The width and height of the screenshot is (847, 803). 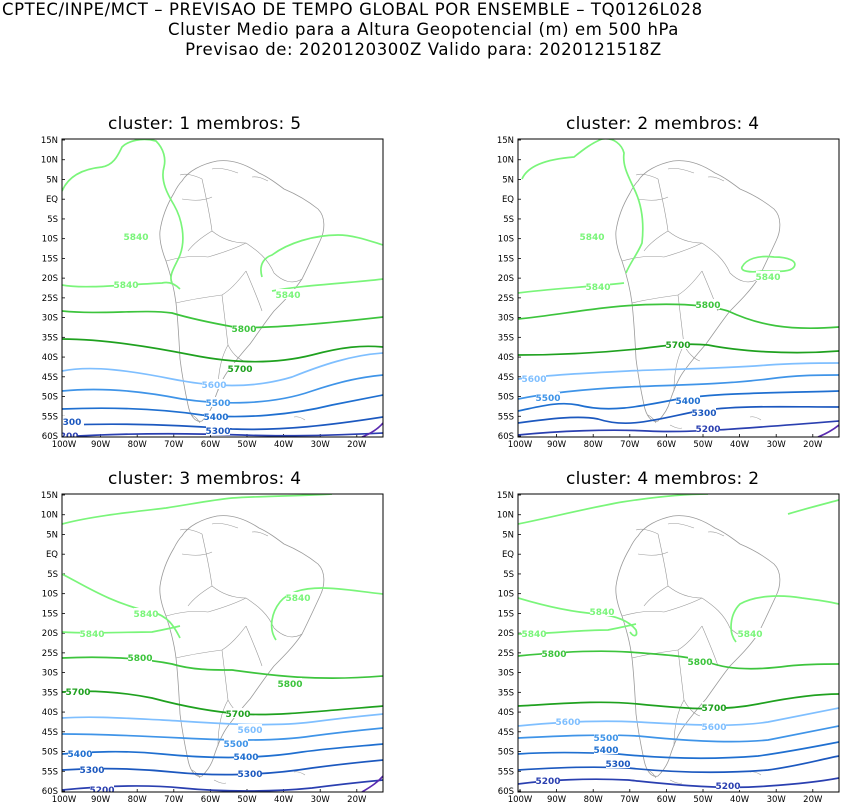 What do you see at coordinates (508, 220) in the screenshot?
I see `lat-tick-label: 5S` at bounding box center [508, 220].